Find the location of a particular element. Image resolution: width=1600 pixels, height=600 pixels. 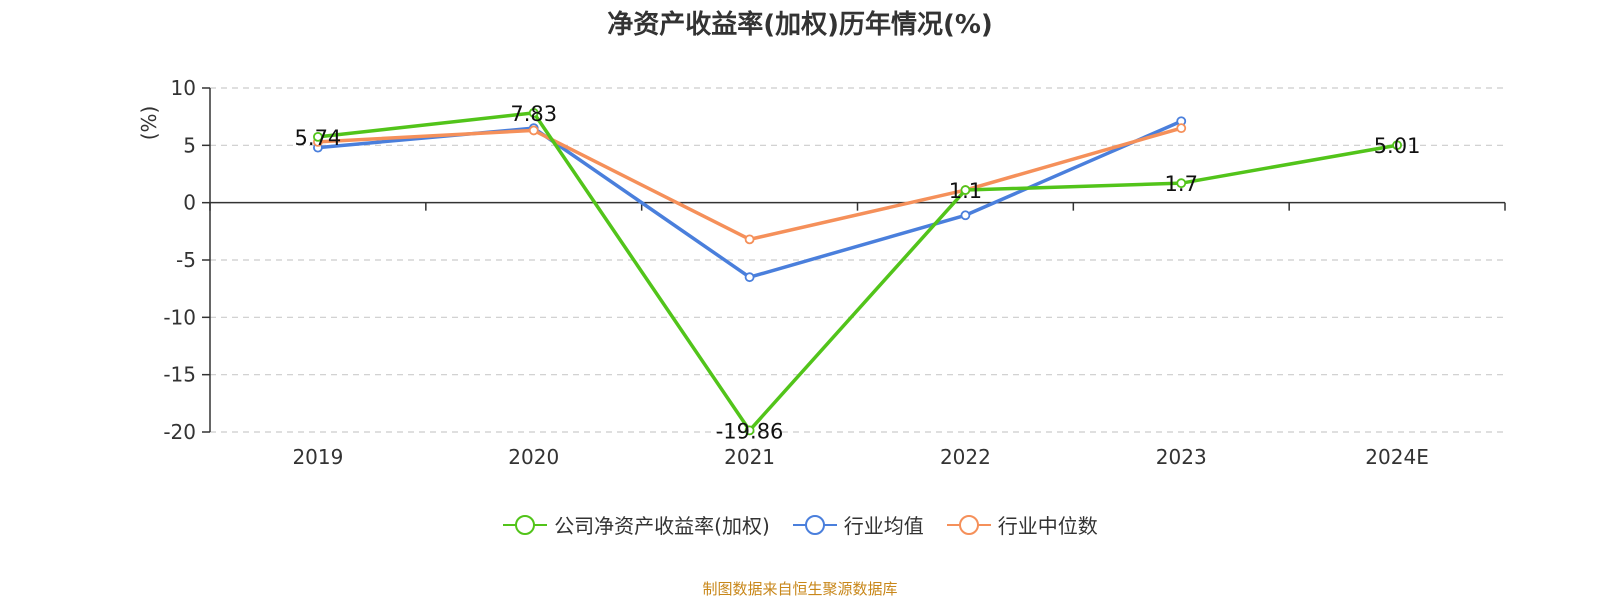

data-label-company-2021: -19.86 is located at coordinates (750, 431).